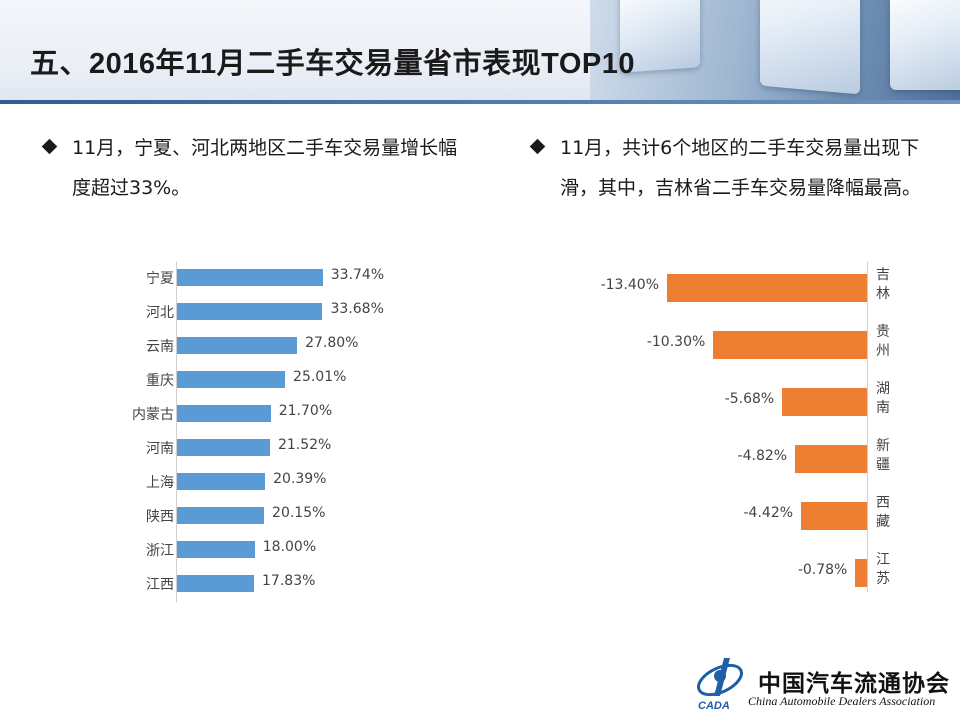  I want to click on bar-row: -4.82% 新疆, so click(745, 461).